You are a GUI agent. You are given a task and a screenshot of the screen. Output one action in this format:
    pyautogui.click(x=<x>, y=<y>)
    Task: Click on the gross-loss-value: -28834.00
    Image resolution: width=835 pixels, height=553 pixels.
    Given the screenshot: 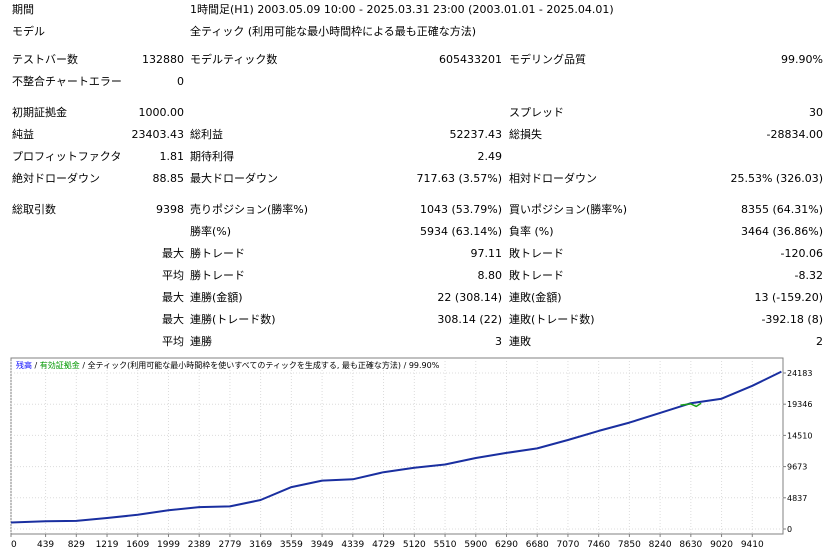 What is the action you would take?
    pyautogui.click(x=794, y=134)
    